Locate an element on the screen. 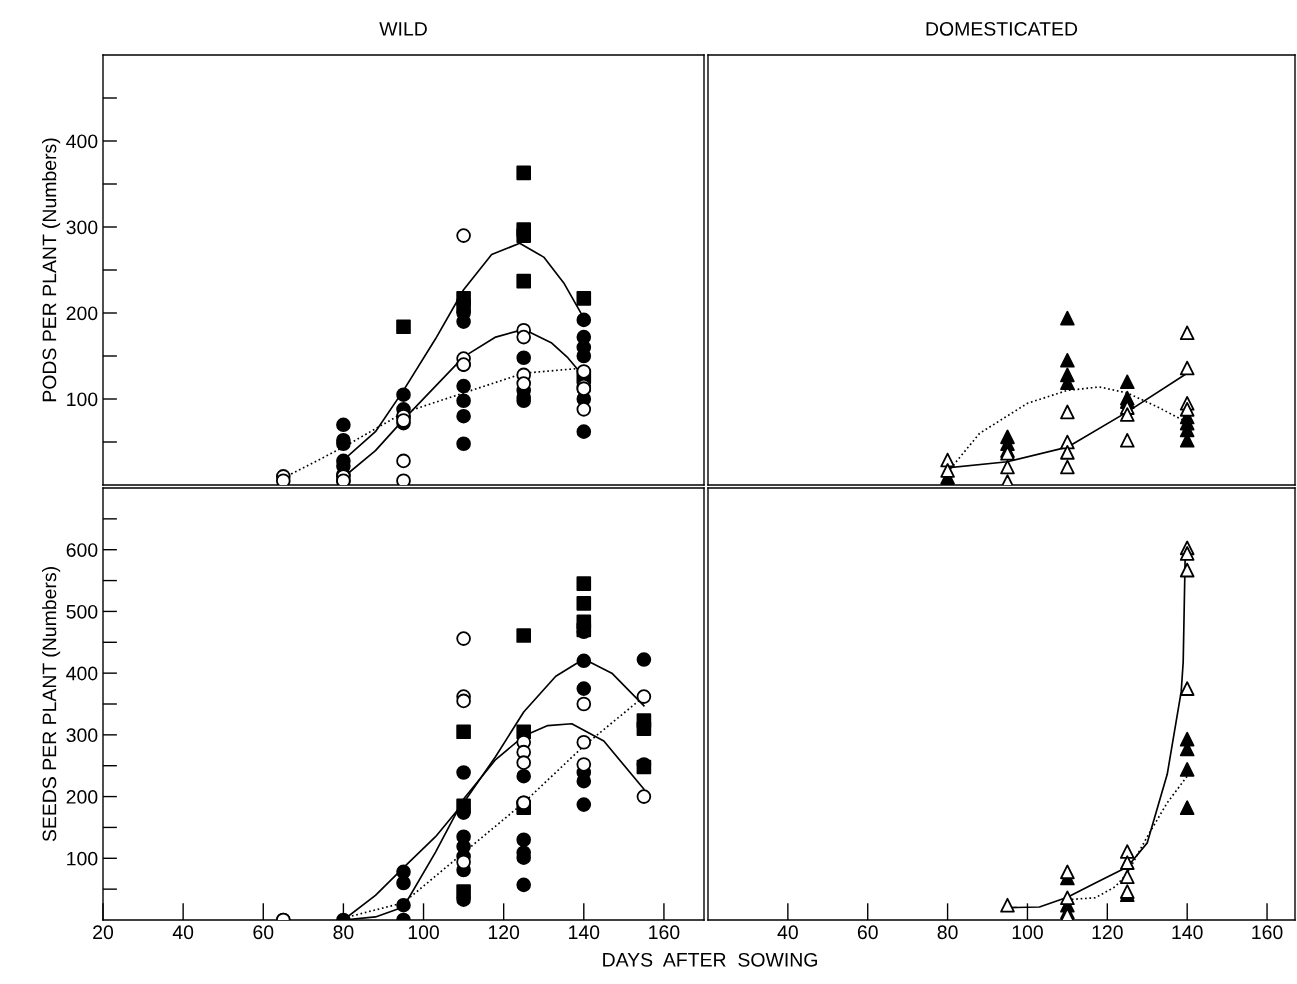 The width and height of the screenshot is (1297, 984). chart-title: WILD is located at coordinates (403, 29).